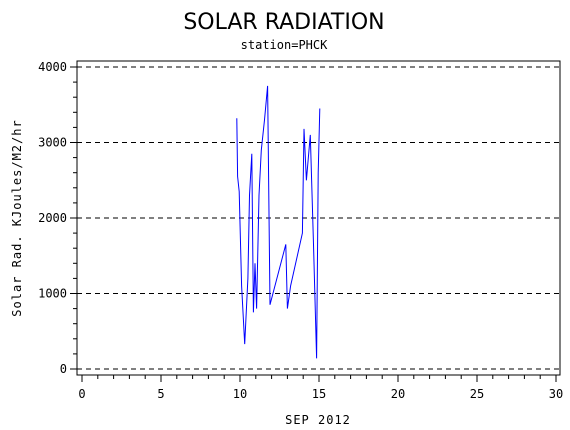 The image size is (570, 430). I want to click on x-tick-label-20: 20, so click(398, 394).